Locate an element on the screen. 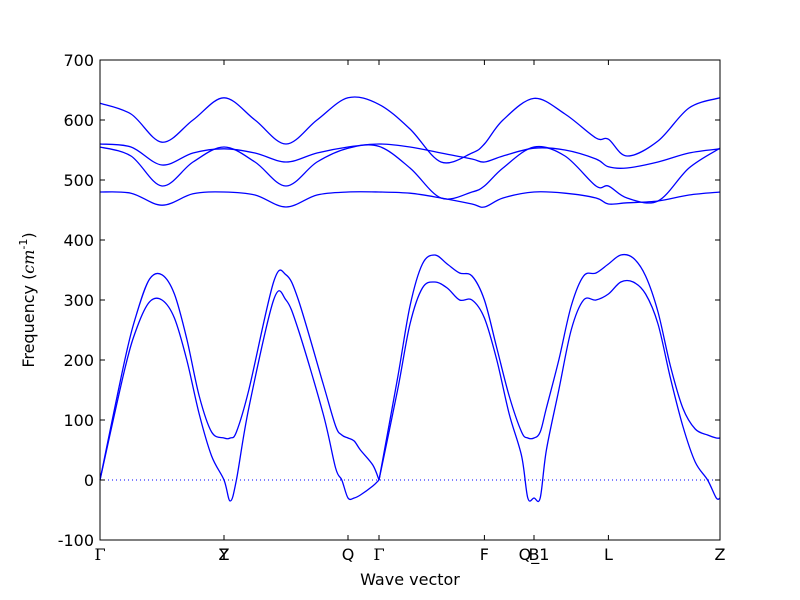 This screenshot has height=600, width=800. x-tick-label: Y is located at coordinates (223, 554).